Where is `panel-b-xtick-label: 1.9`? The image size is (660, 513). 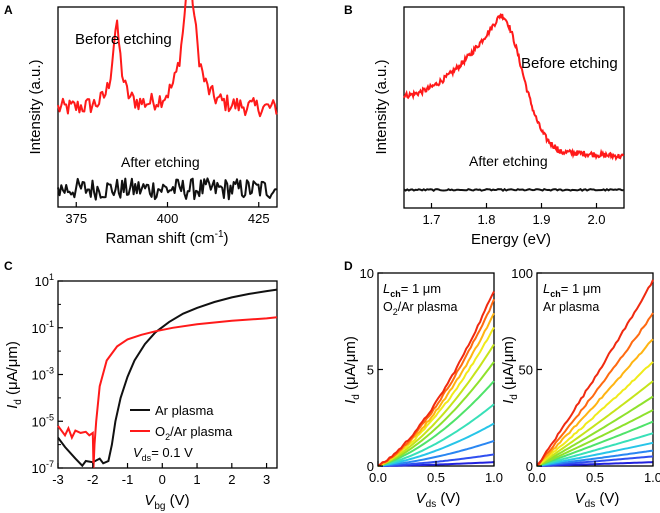
panel-b-xtick-label: 1.9 is located at coordinates (541, 219).